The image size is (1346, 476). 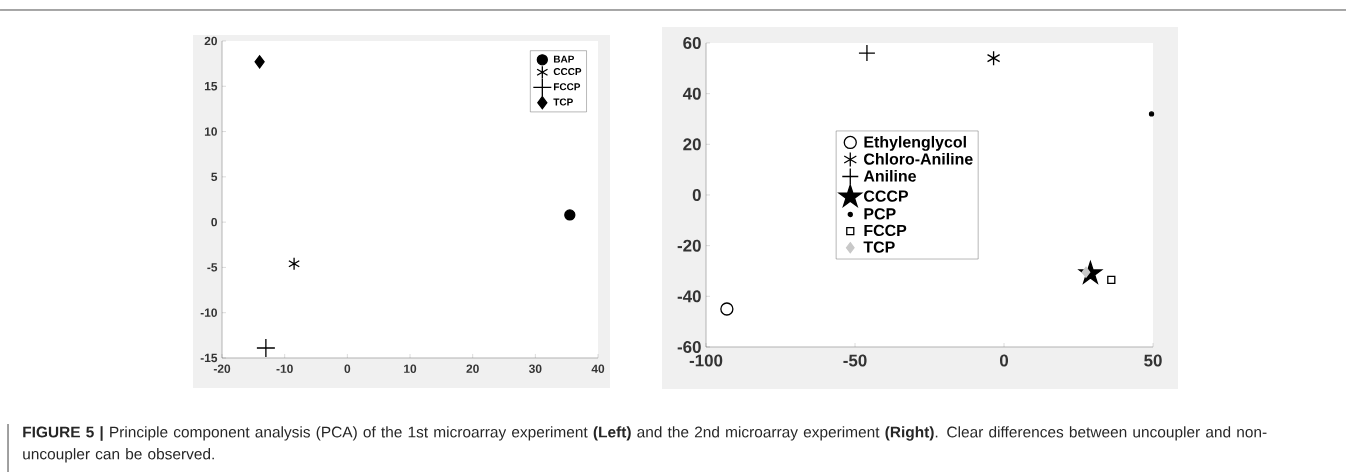 What do you see at coordinates (645, 444) in the screenshot?
I see `text: FIGURE 5 | Principle component analysis (PCA) of the 1st microarray experiment (Left) and the 2nd microarray experiment (Right). Clear differences between uncoupler and non-uncoupler can be observed.` at bounding box center [645, 444].